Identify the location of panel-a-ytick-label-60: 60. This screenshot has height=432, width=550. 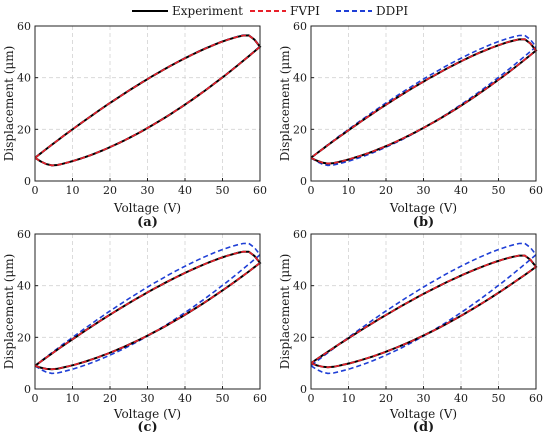
(24, 26).